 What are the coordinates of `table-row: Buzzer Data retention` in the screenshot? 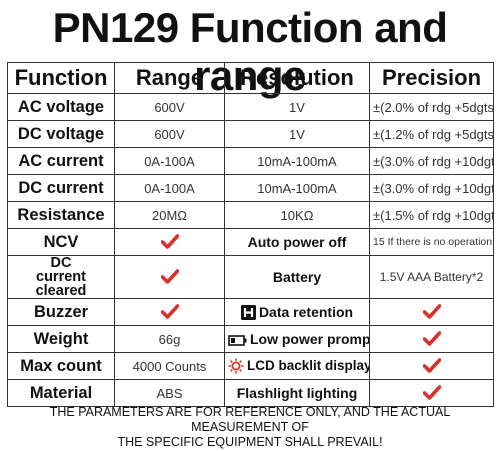 It's located at (250, 312).